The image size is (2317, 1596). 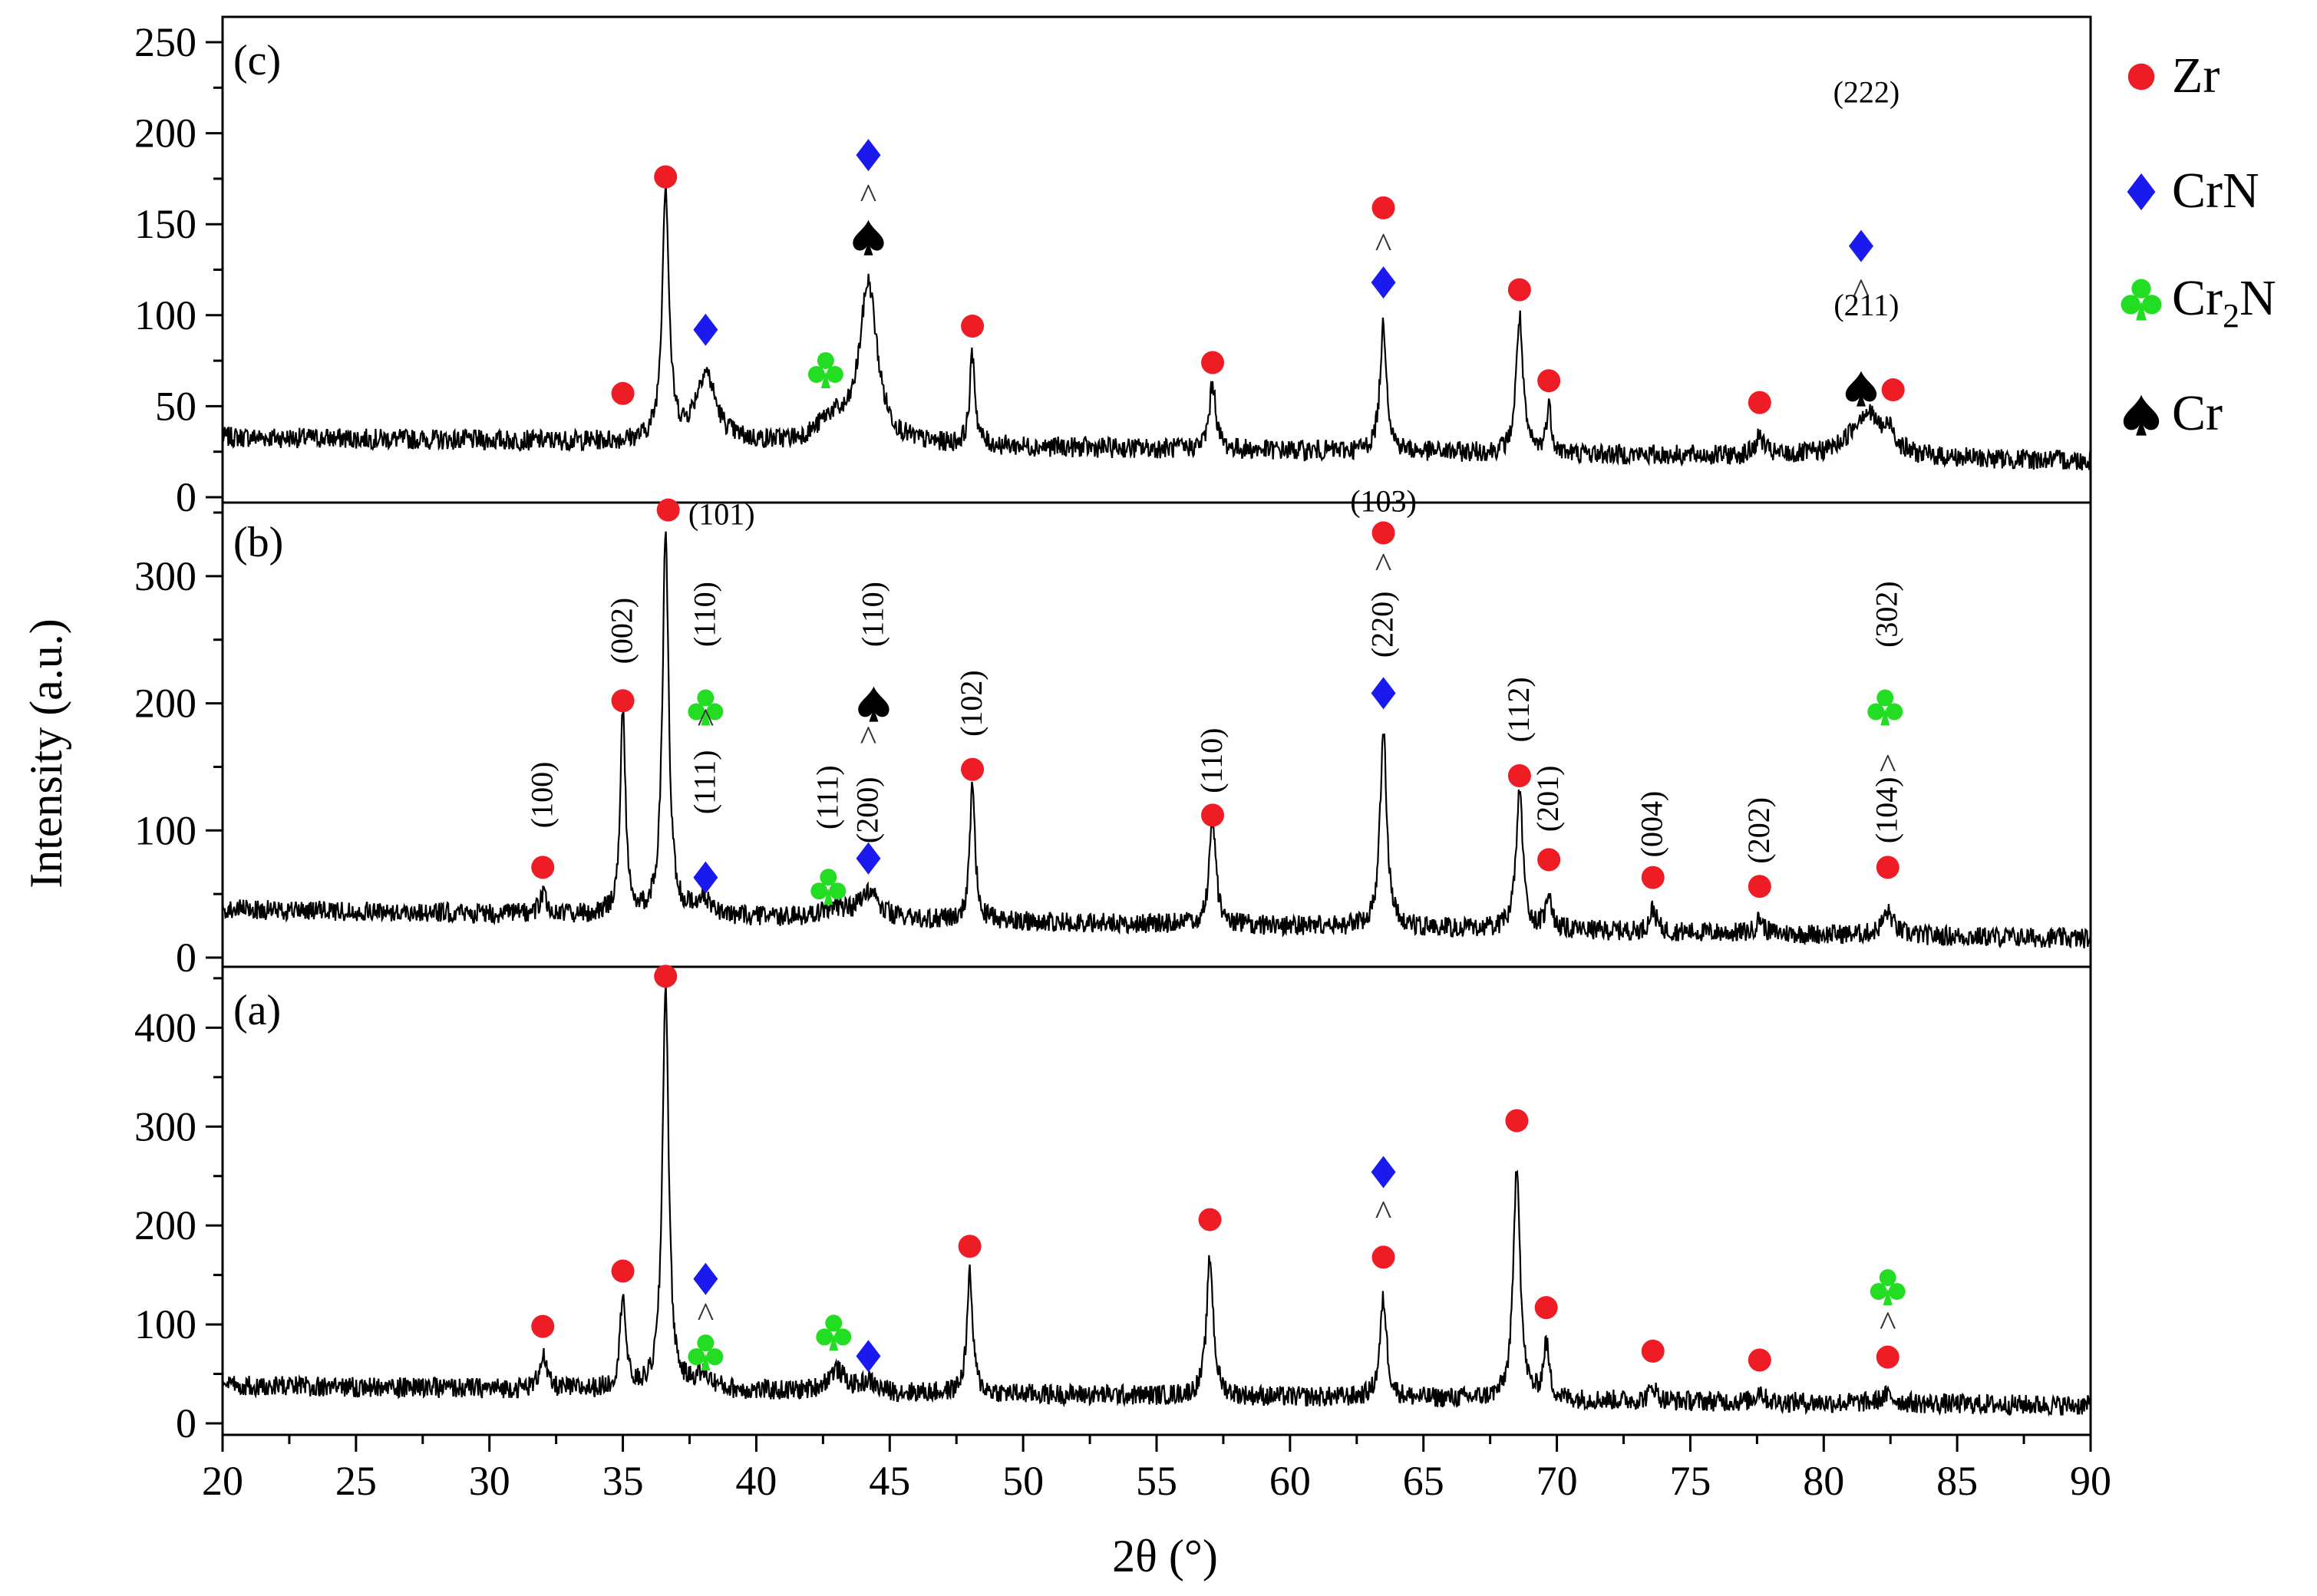 I want to click on hkl-label: (220), so click(x=1382, y=625).